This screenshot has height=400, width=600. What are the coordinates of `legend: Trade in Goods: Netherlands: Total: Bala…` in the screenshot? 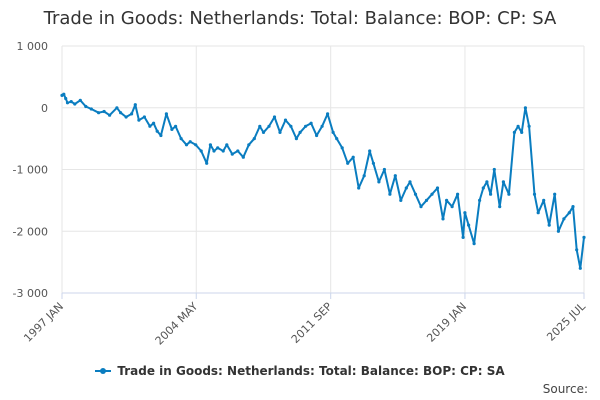 It's located at (300, 371).